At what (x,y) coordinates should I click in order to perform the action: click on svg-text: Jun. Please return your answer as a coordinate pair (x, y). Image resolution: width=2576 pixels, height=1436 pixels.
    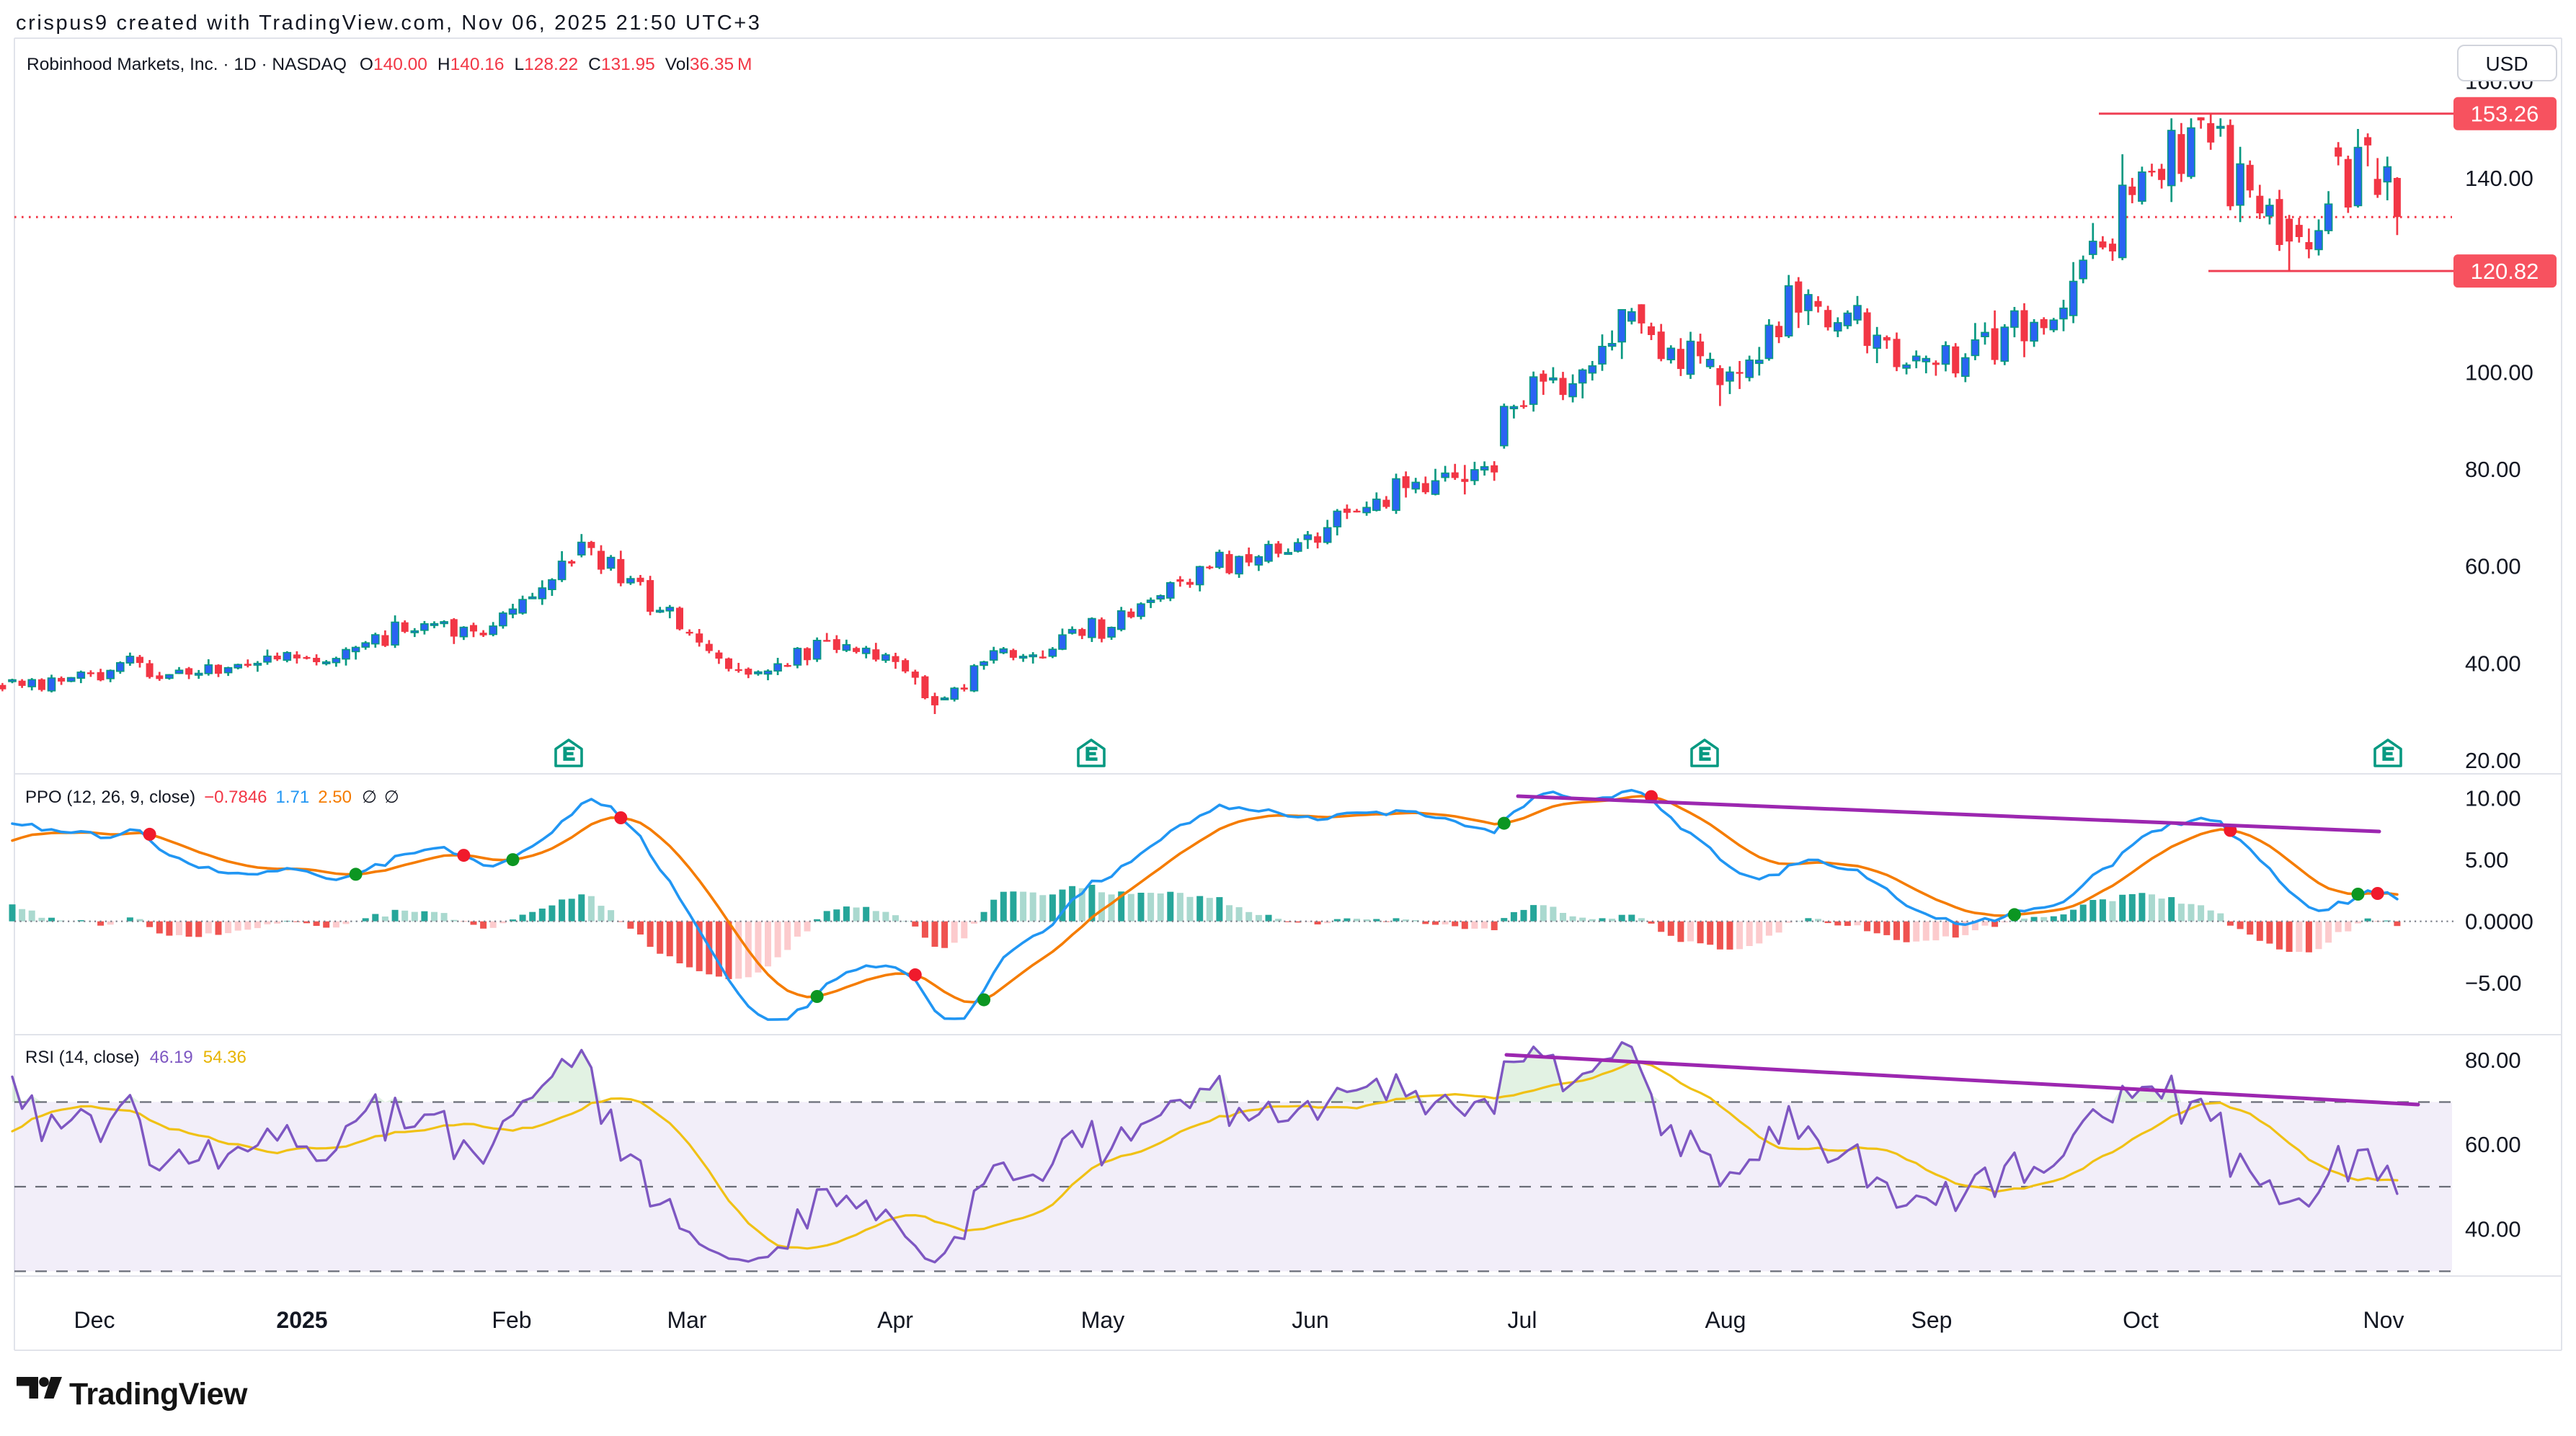
    Looking at the image, I should click on (1310, 1320).